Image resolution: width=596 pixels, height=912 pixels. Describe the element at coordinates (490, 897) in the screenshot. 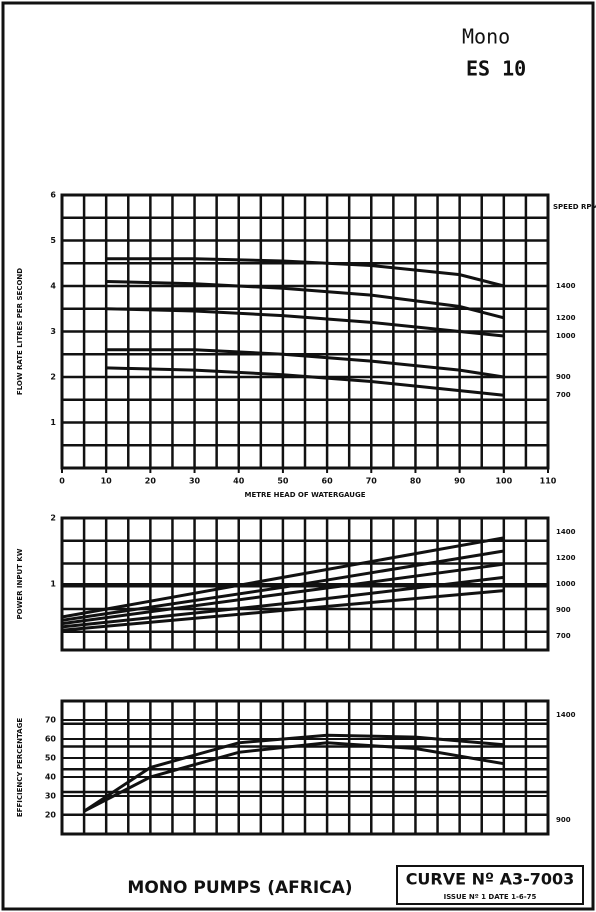

I see `issue: ISSUE Nº 1 DATE 1-6-75` at that location.